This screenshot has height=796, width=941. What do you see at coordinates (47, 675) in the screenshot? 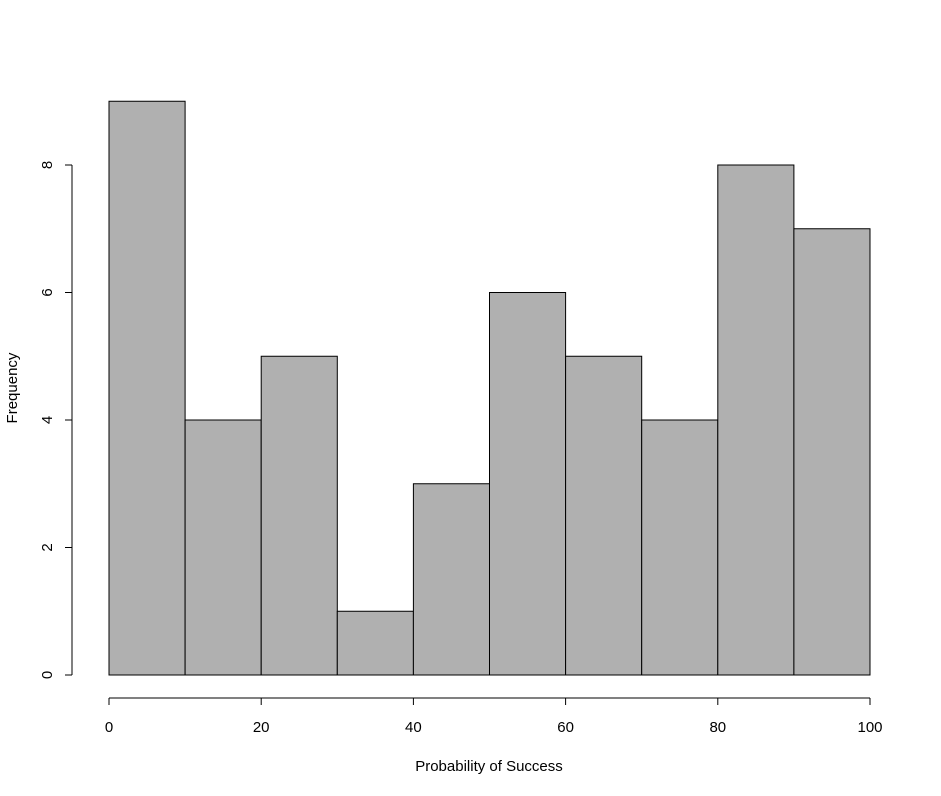
I see `y-tick-label: 0` at bounding box center [47, 675].